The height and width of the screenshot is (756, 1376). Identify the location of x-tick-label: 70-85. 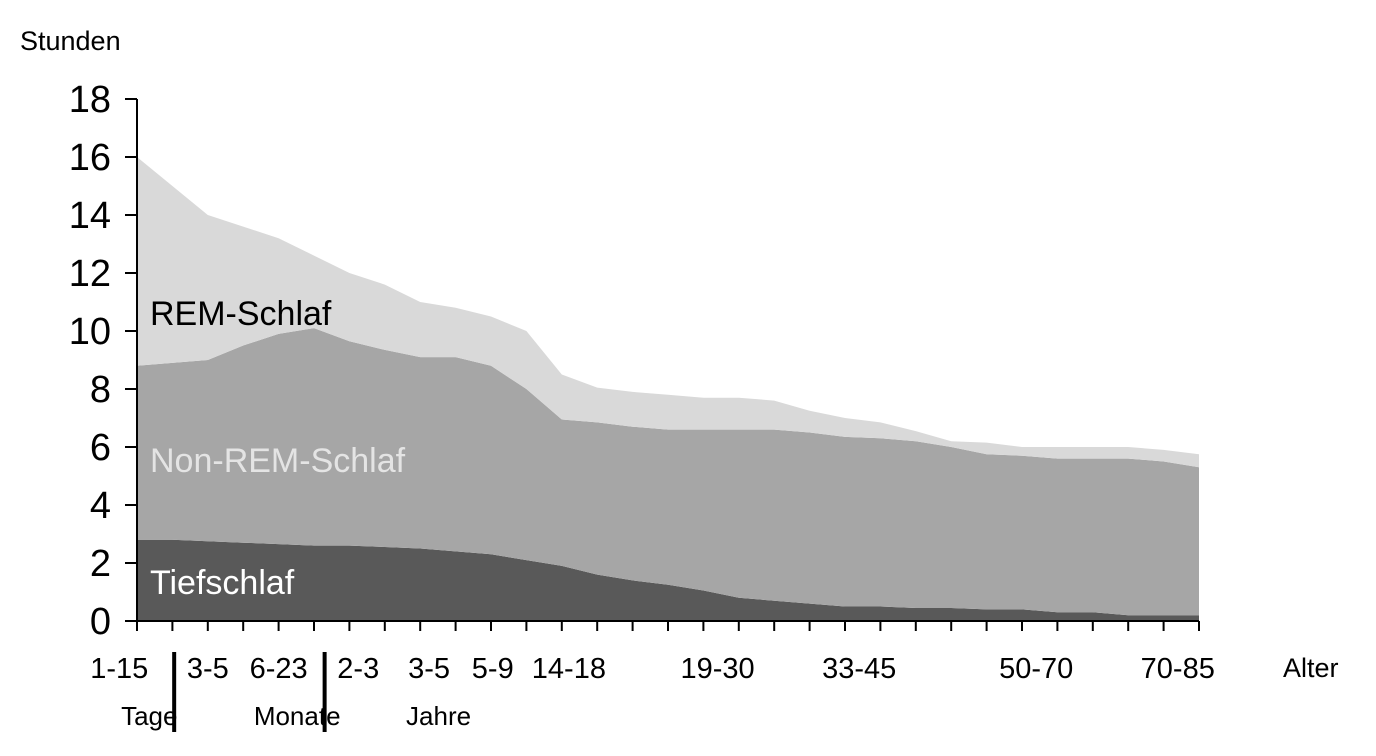
(1178, 669).